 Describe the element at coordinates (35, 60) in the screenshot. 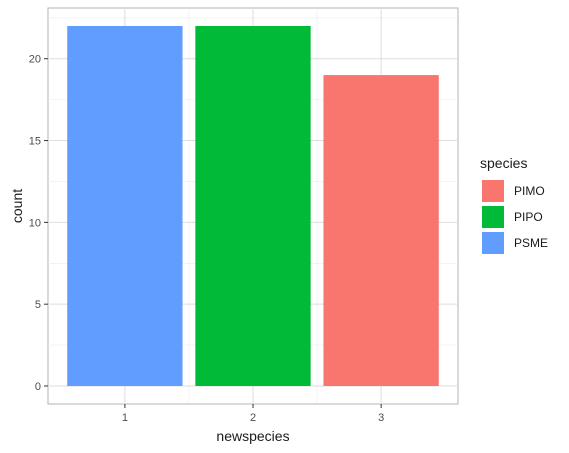

I see `y-tick-label: 20` at that location.